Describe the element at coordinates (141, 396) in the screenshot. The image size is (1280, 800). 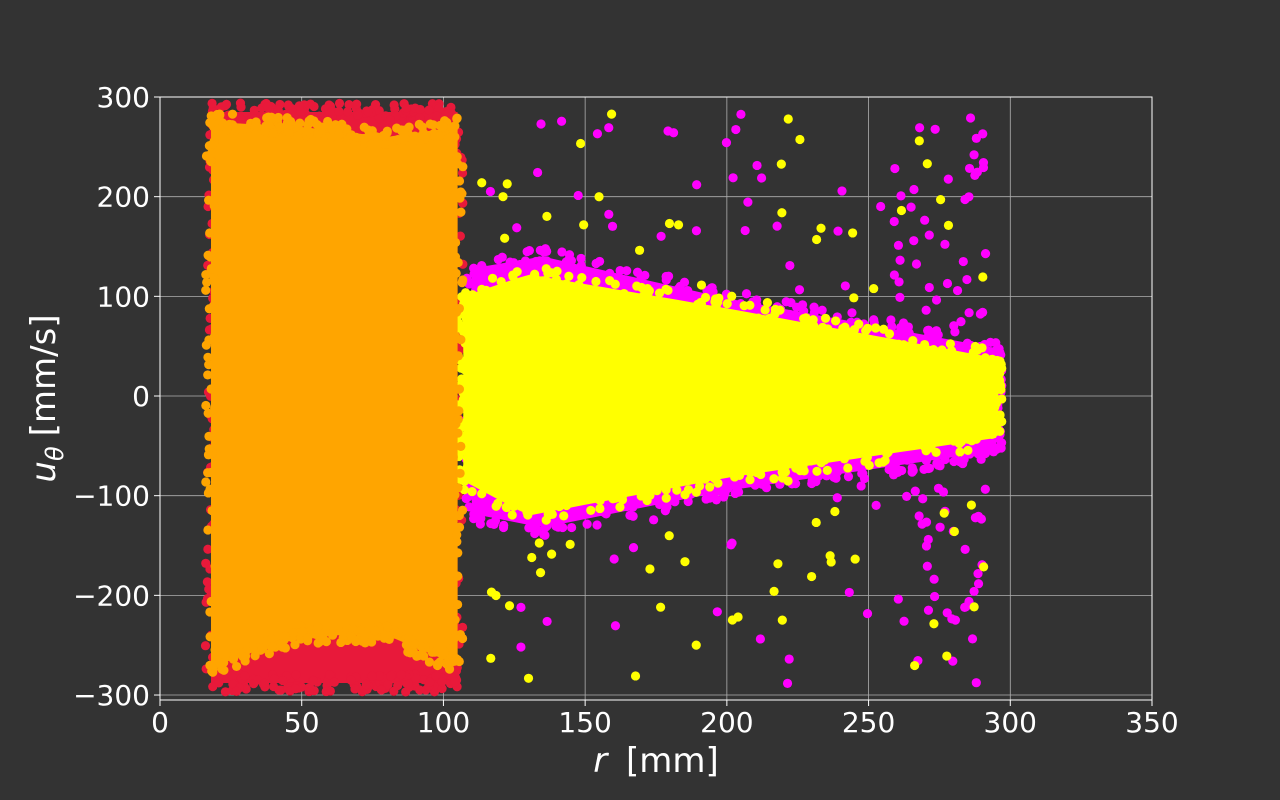
I see `y-tick-label: 0` at that location.